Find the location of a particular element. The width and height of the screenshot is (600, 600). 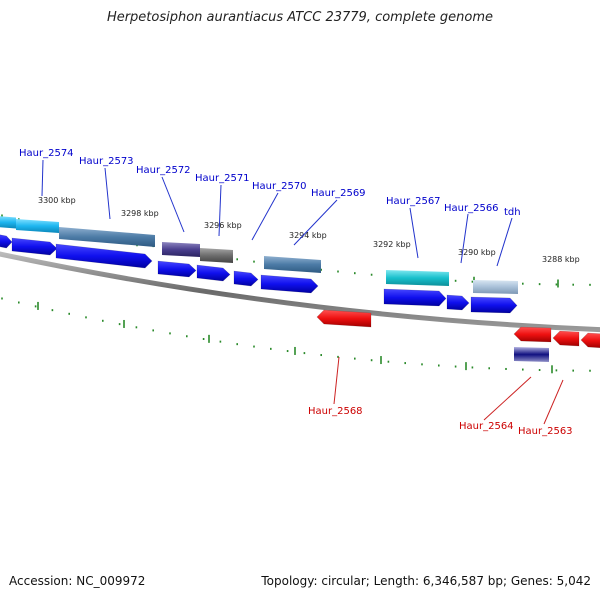

scale-label: 3298 kbp is located at coordinates (140, 213).